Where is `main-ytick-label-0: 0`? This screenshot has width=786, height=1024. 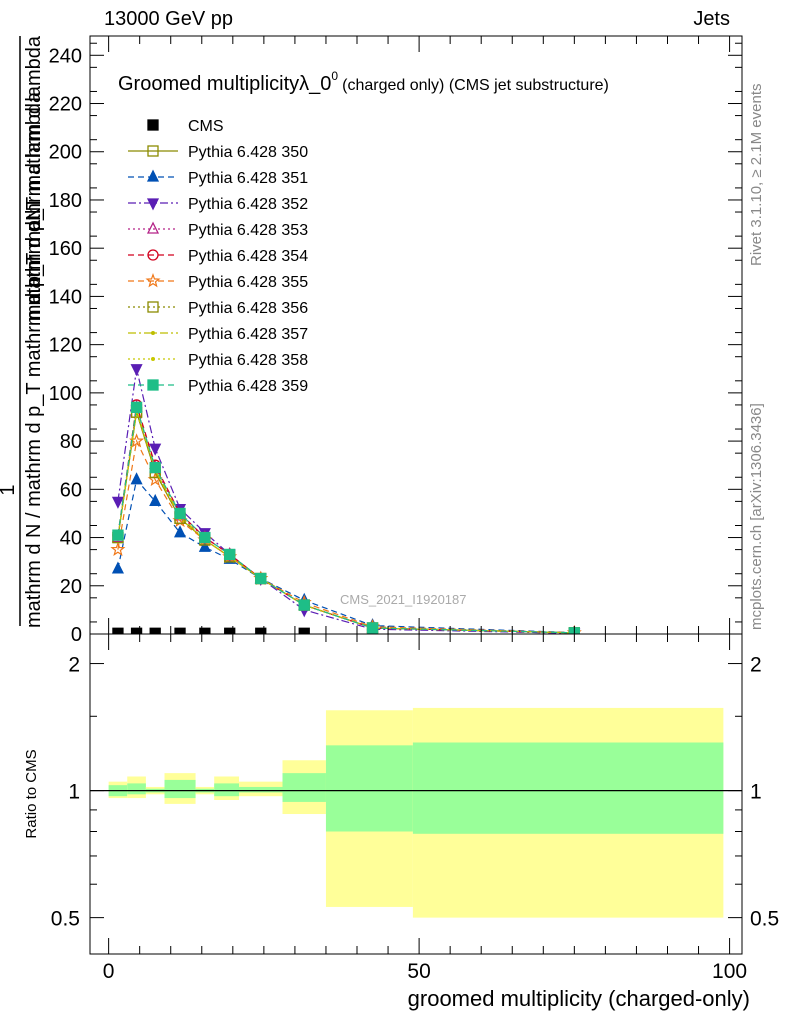 main-ytick-label-0: 0 is located at coordinates (76, 635).